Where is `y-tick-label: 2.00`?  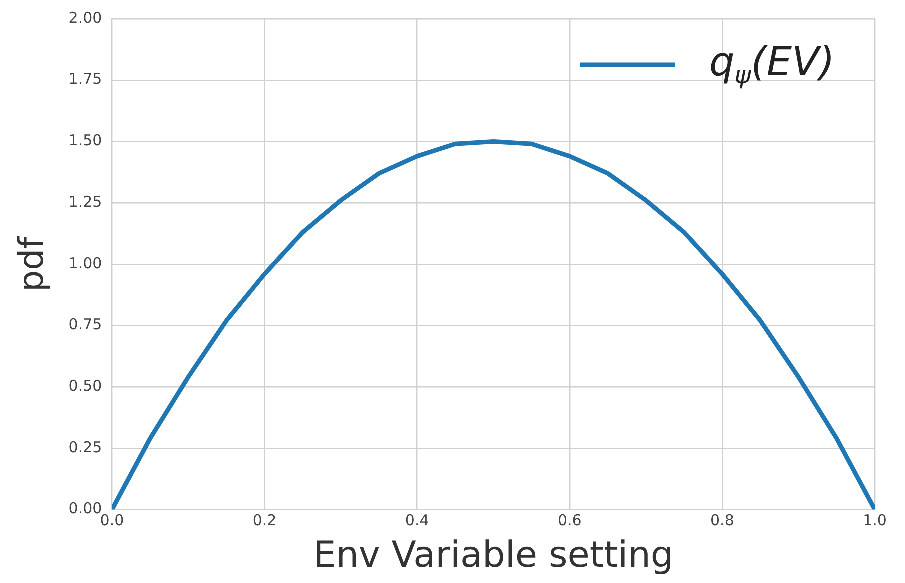 y-tick-label: 2.00 is located at coordinates (85, 17).